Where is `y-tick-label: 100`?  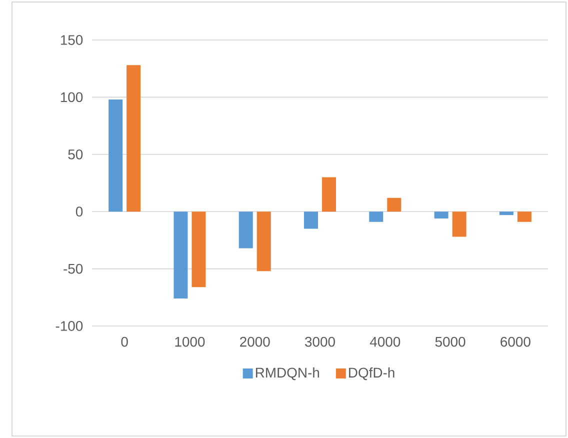 y-tick-label: 100 is located at coordinates (71, 97).